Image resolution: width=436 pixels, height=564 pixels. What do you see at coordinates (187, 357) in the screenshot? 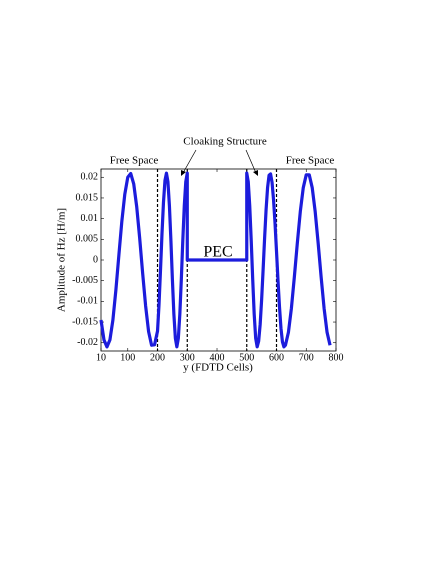
I see `x-tick-label: 300` at bounding box center [187, 357].